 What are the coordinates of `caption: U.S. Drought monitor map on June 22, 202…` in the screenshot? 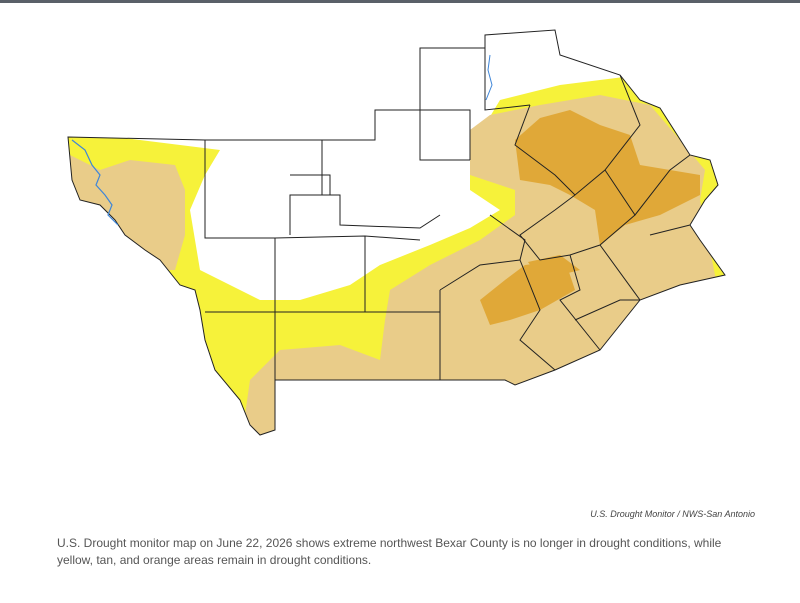 It's located at (389, 551).